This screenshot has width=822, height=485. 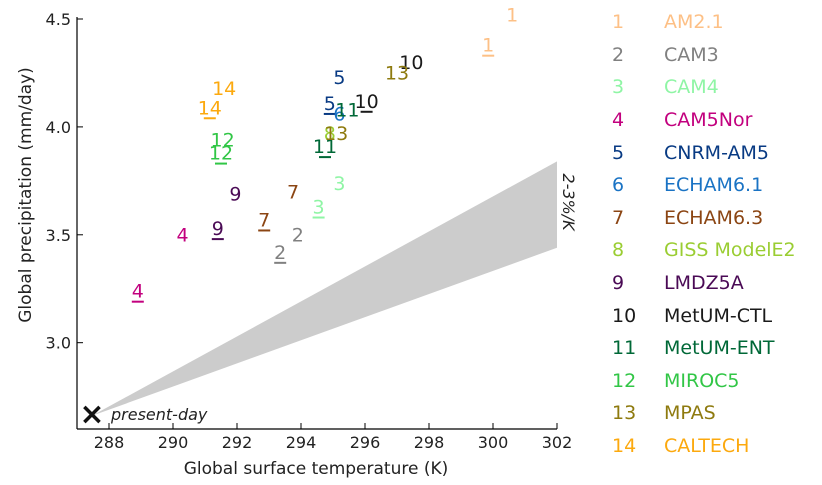 I want to click on legend-label: ECHAM6.1, so click(x=714, y=185).